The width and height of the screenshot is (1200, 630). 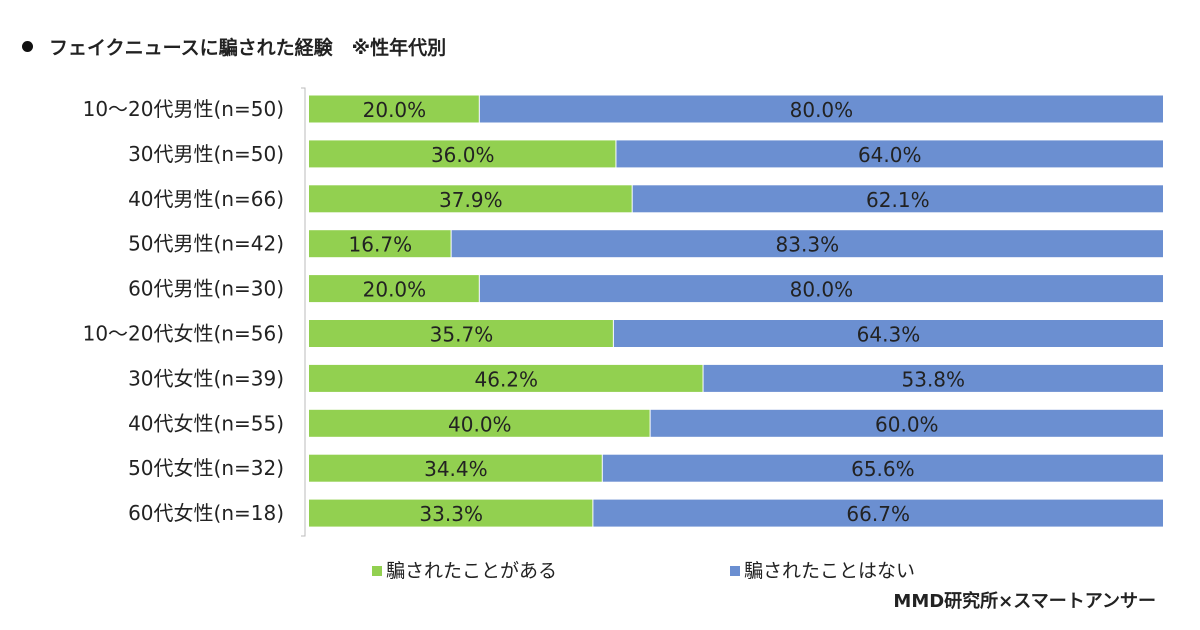 What do you see at coordinates (472, 571) in the screenshot?
I see `legend-label: 騙されたことがある` at bounding box center [472, 571].